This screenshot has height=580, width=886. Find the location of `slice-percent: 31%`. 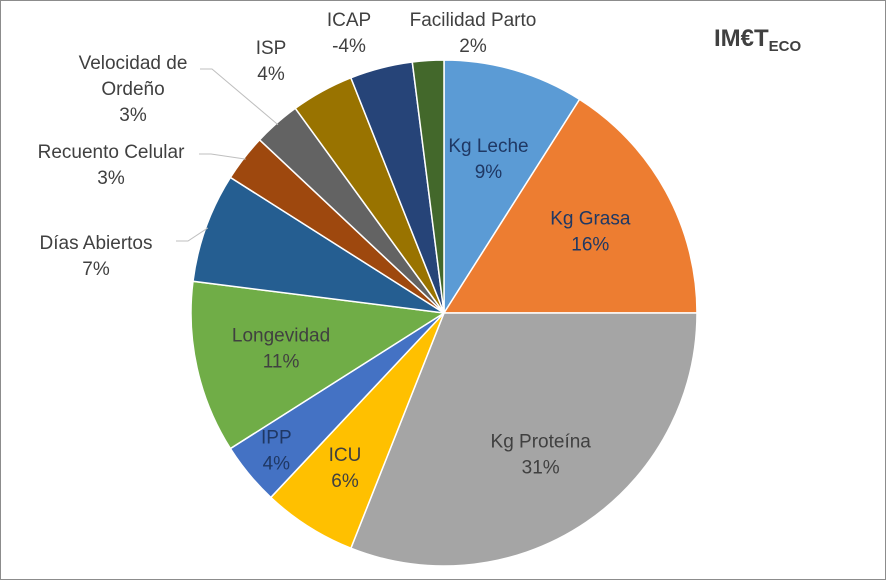

slice-percent: 31% is located at coordinates (541, 467).